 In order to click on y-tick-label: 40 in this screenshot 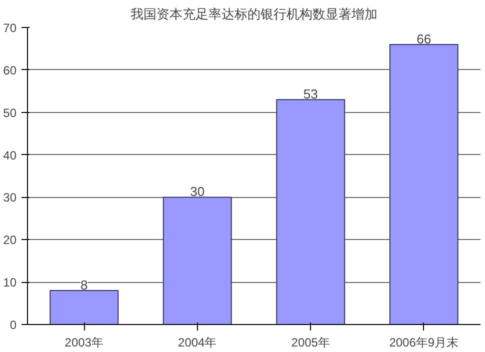, I will do `click(10, 155)`.